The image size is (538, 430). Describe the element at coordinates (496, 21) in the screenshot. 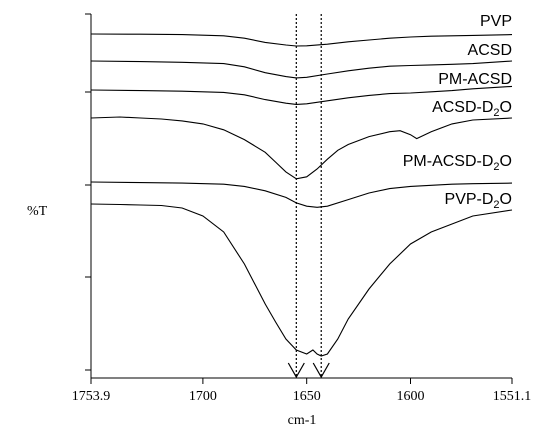

I see `series-label: PVP` at that location.